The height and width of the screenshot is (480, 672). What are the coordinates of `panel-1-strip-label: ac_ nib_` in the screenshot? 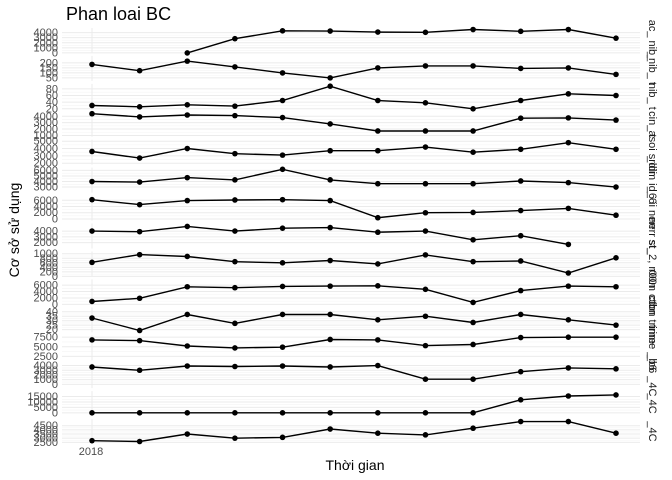 It's located at (652, 41).